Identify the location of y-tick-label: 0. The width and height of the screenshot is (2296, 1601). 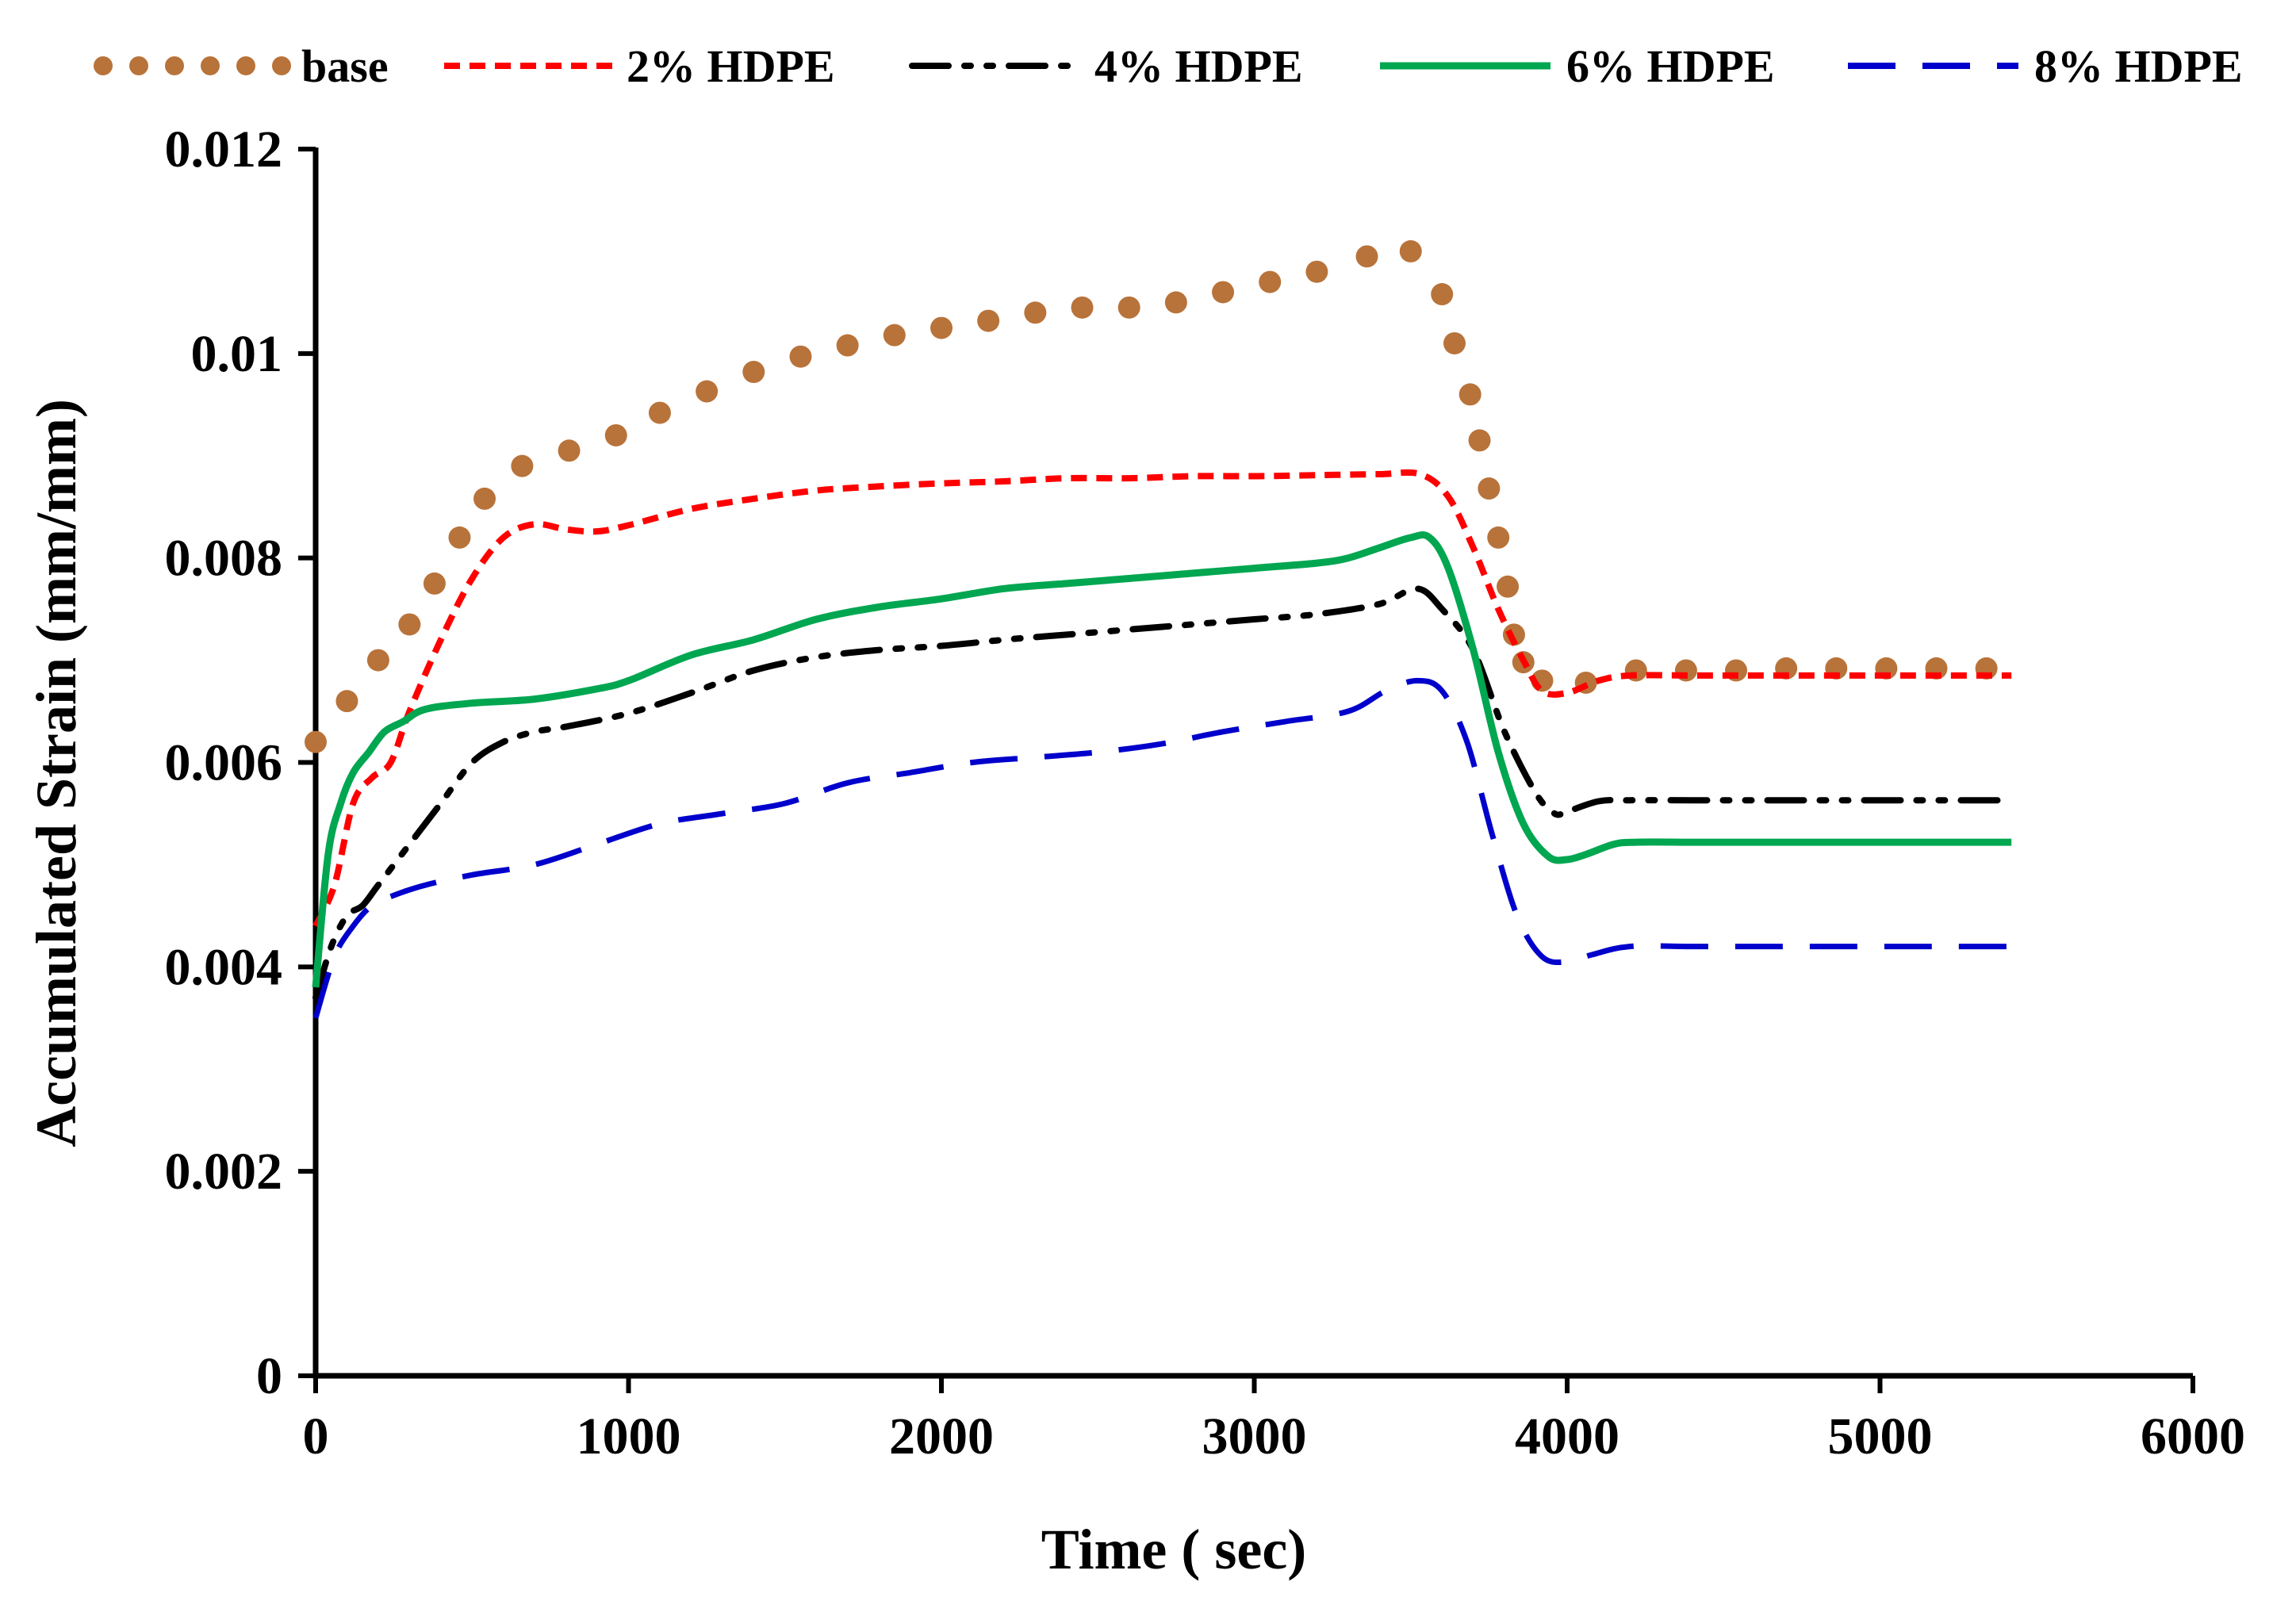
(269, 1376).